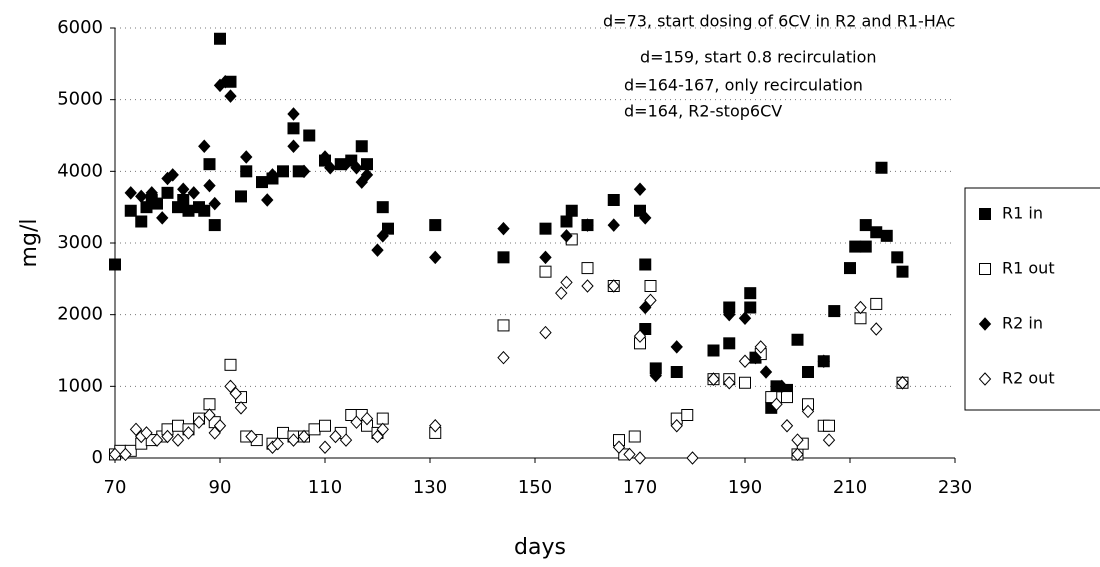  Describe the element at coordinates (1032, 299) in the screenshot. I see `legend-box` at that location.